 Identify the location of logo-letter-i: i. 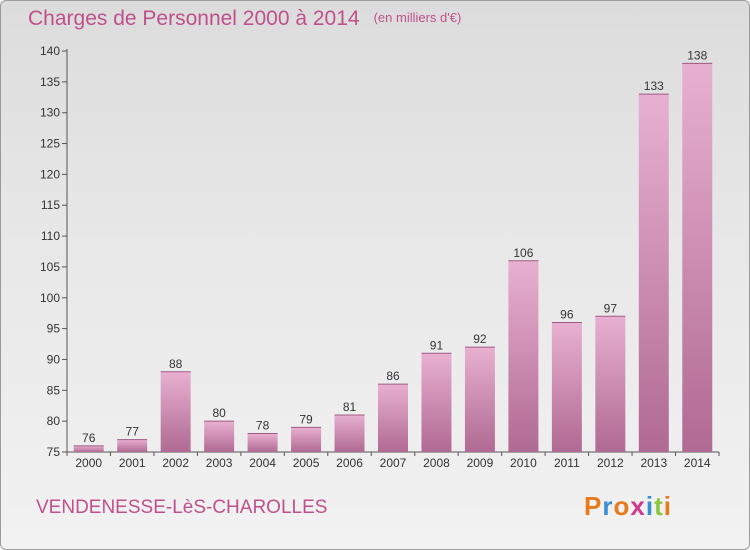
(650, 506).